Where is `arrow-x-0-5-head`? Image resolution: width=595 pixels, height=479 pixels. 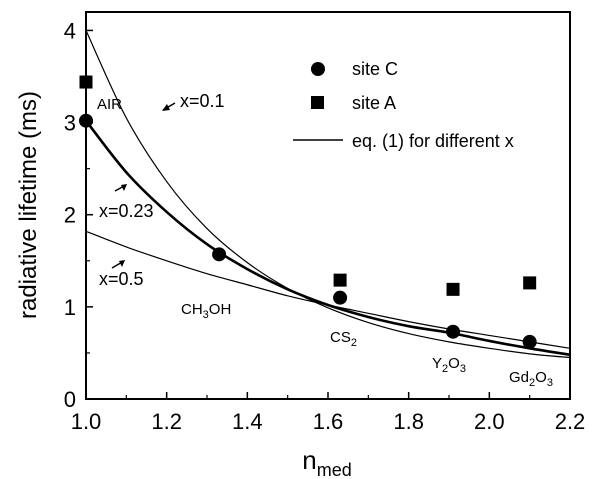
arrow-x-0-5-head is located at coordinates (122, 263).